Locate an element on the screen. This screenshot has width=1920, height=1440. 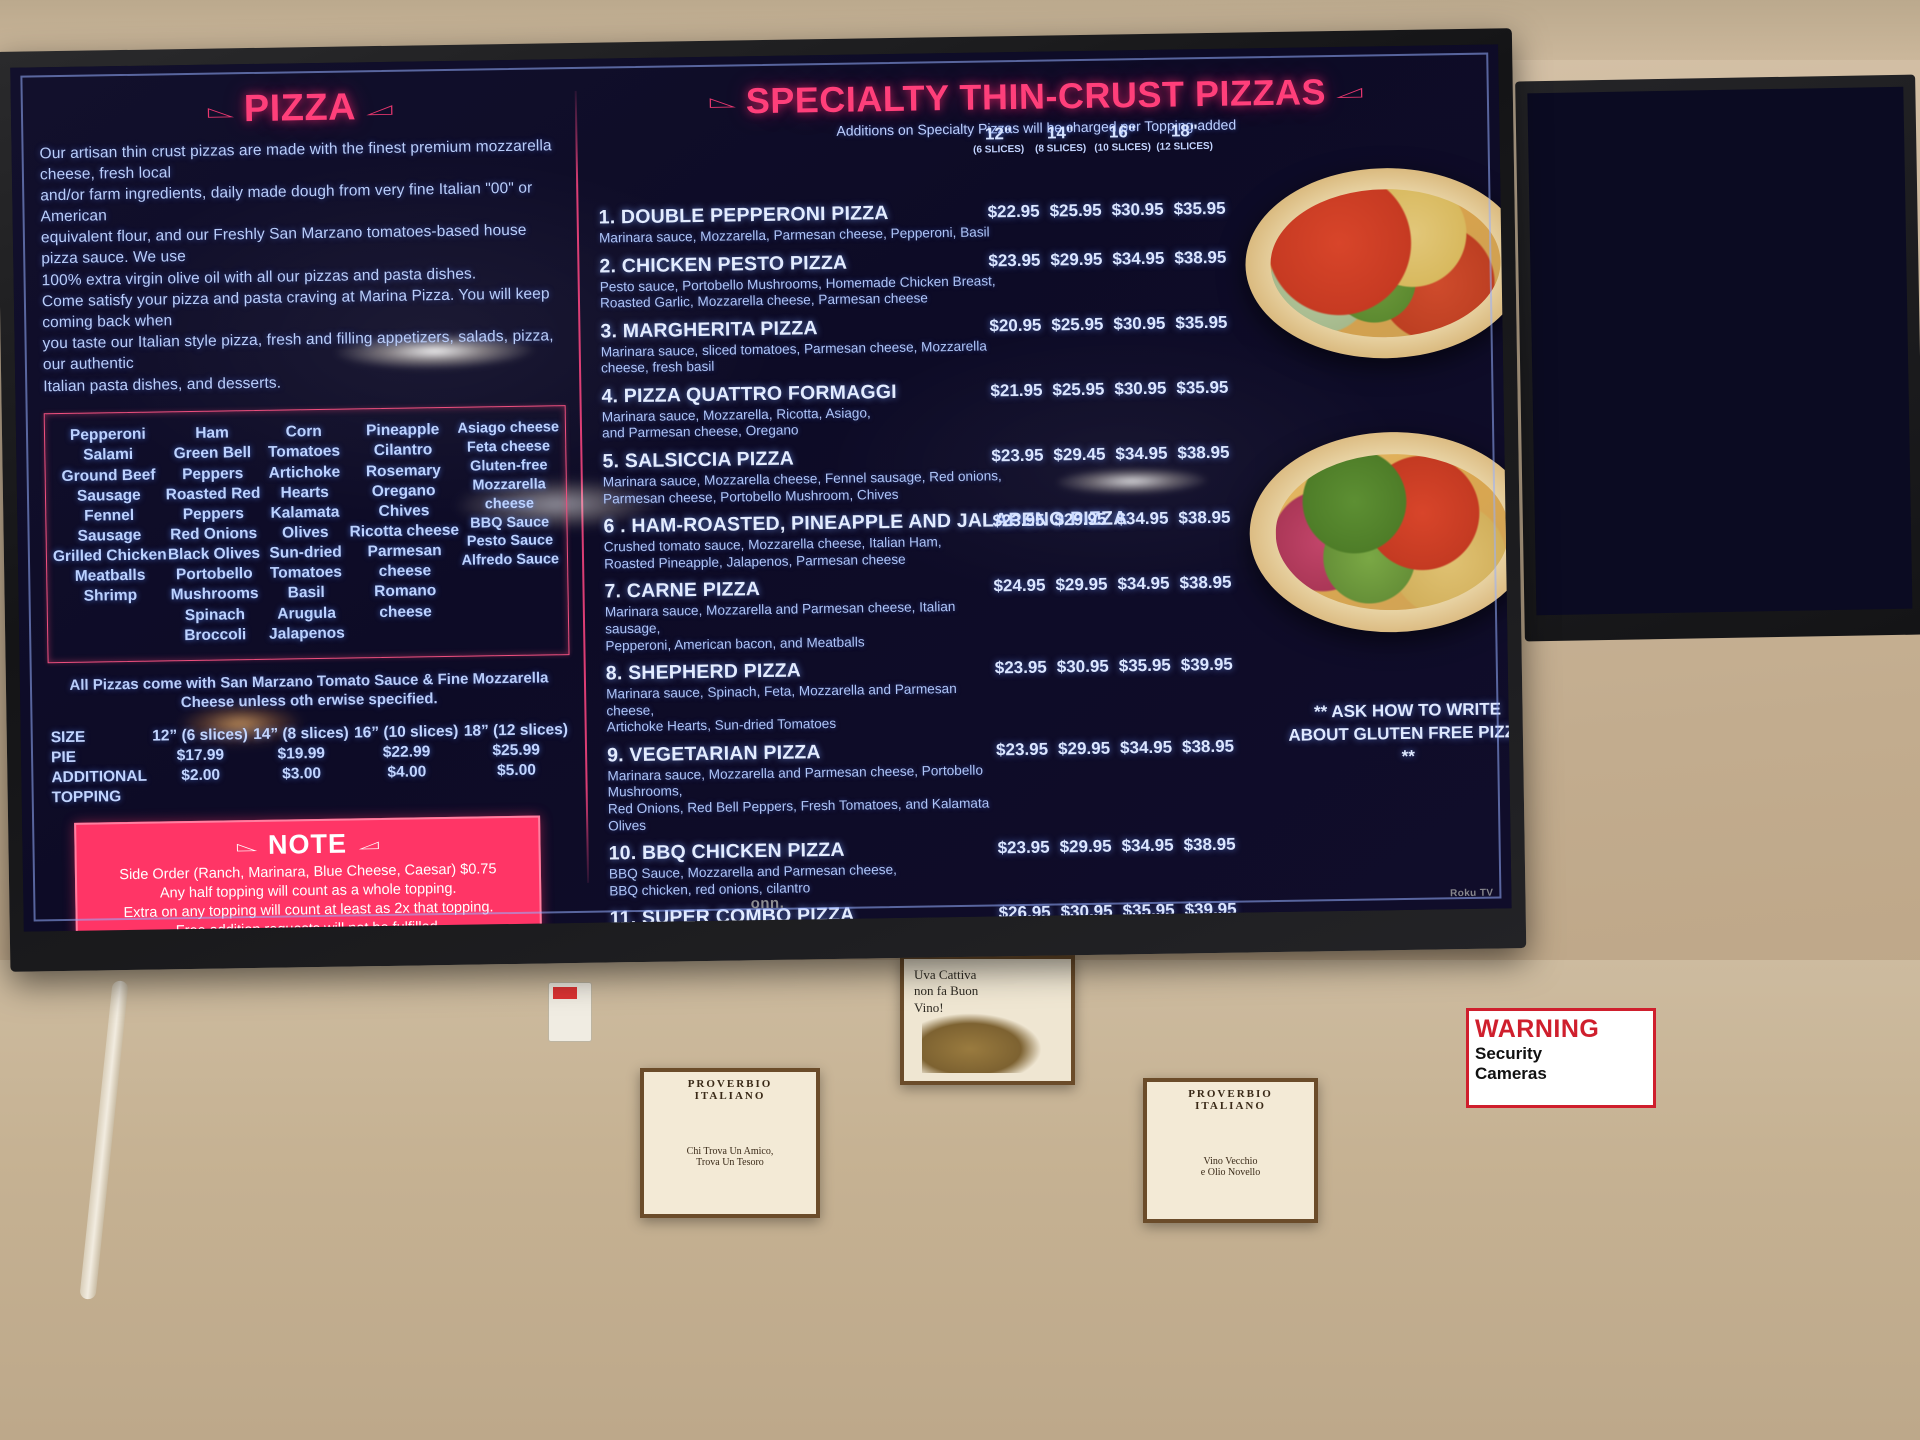
topping-item: Sun-dried is located at coordinates (305, 552).